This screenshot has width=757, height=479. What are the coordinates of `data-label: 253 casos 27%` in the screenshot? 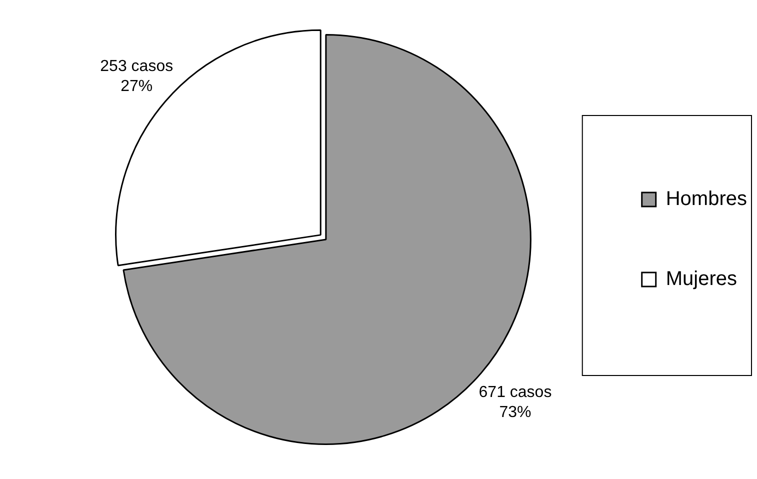 It's located at (137, 76).